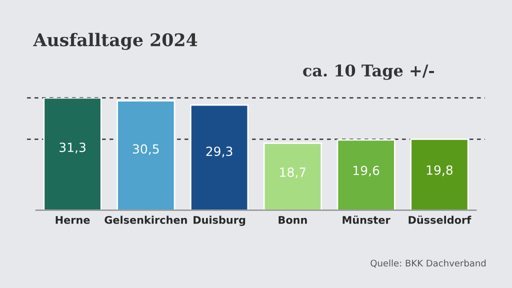  Describe the element at coordinates (292, 220) in the screenshot. I see `x-tick-label: Bonn` at that location.